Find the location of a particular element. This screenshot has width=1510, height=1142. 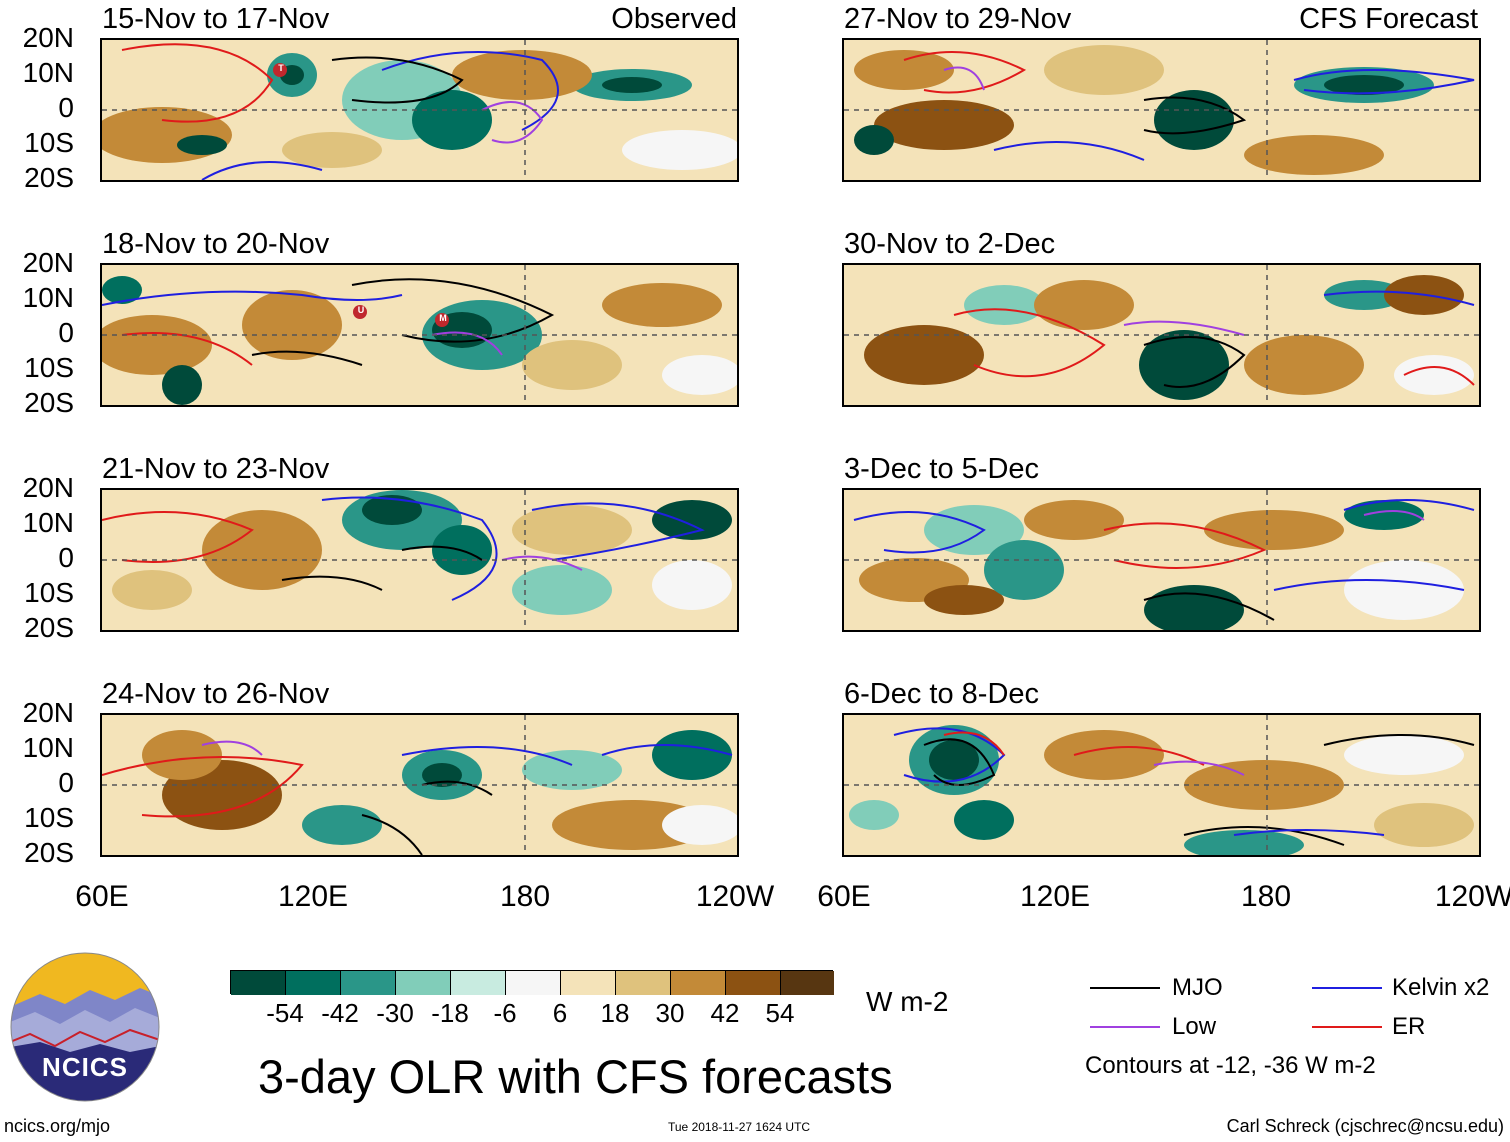

legend-label-low: Low is located at coordinates (1194, 1026).